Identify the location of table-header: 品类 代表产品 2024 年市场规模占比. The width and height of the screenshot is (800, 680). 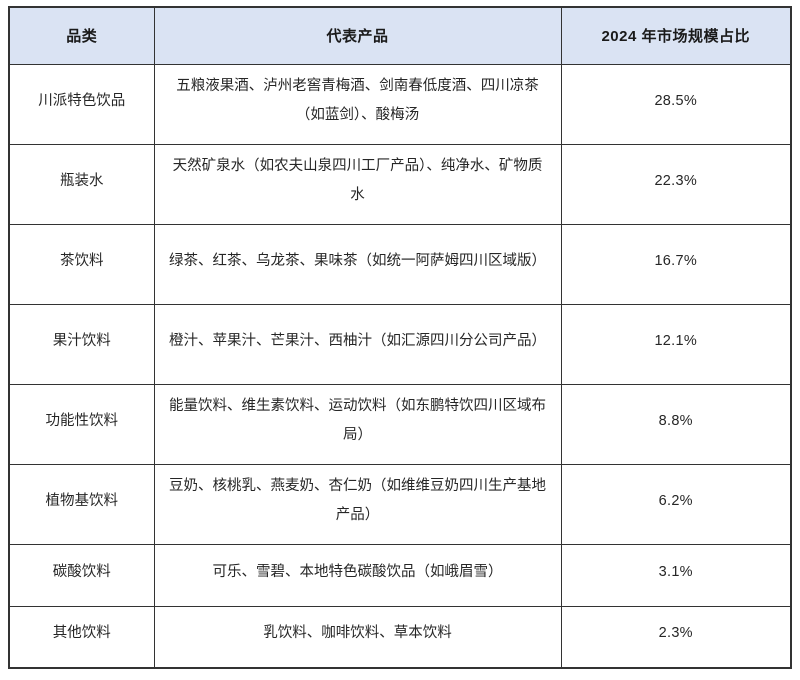
(400, 35).